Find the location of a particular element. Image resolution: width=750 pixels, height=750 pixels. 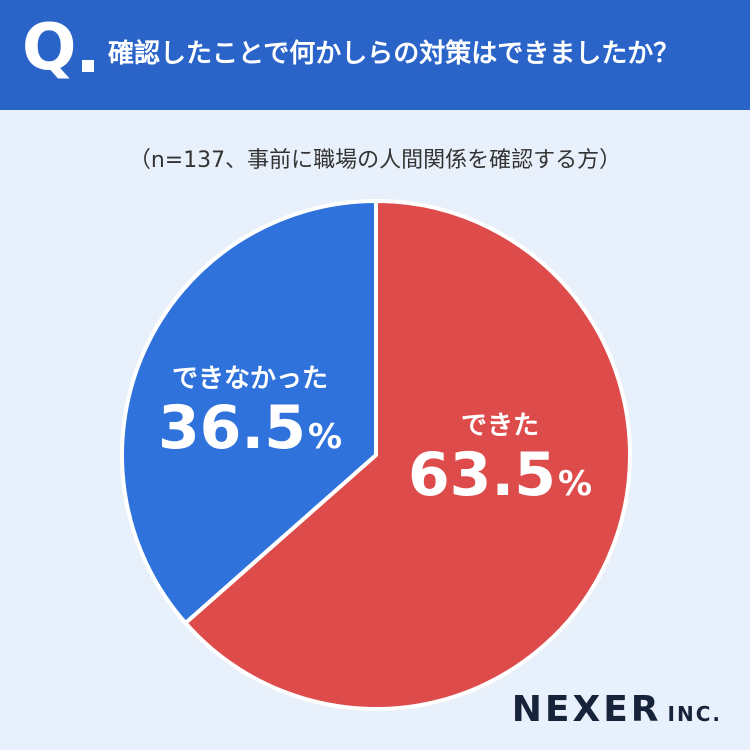

slice-value-cannot: 36.5 is located at coordinates (231, 428).